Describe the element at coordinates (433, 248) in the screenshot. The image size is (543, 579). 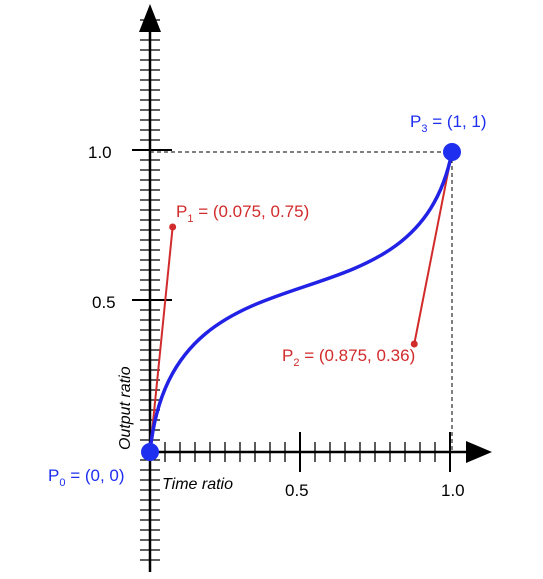
I see `control-line-p3-p2` at that location.